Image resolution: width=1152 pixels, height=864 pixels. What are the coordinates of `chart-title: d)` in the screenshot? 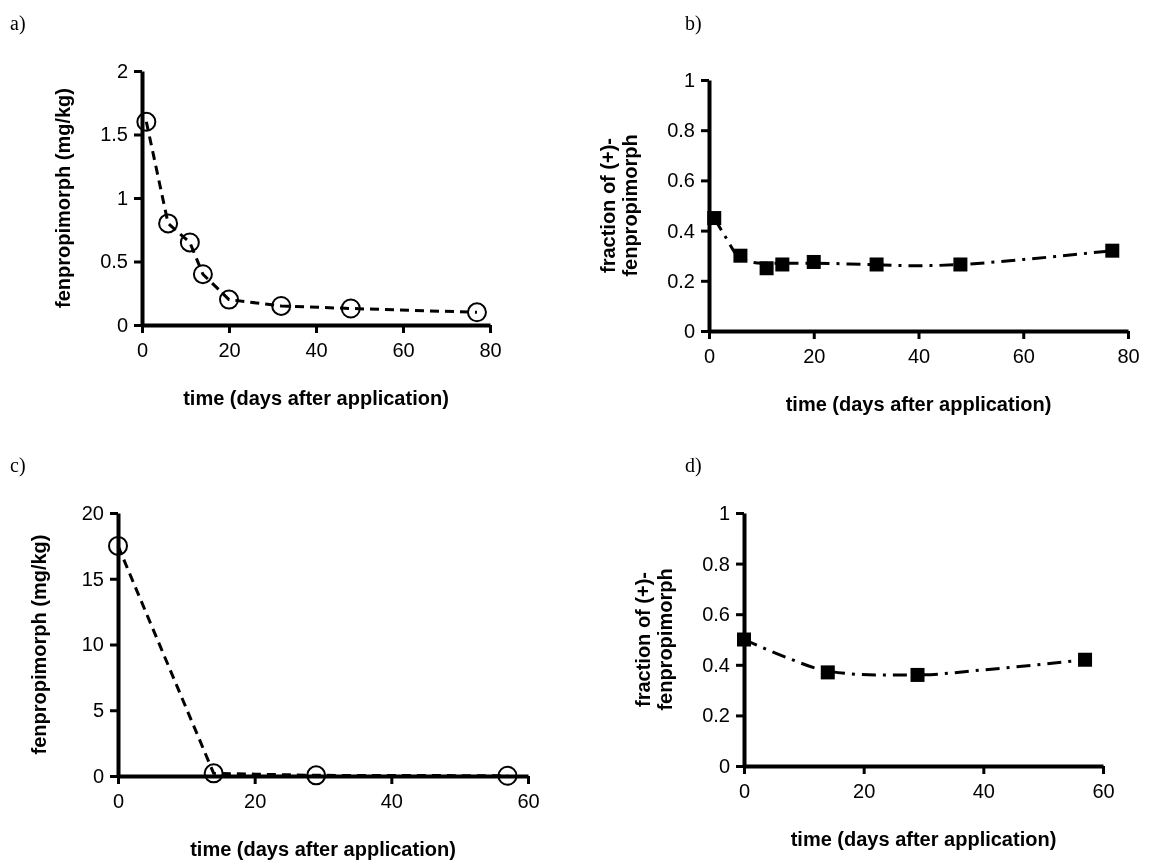 It's located at (693, 465).